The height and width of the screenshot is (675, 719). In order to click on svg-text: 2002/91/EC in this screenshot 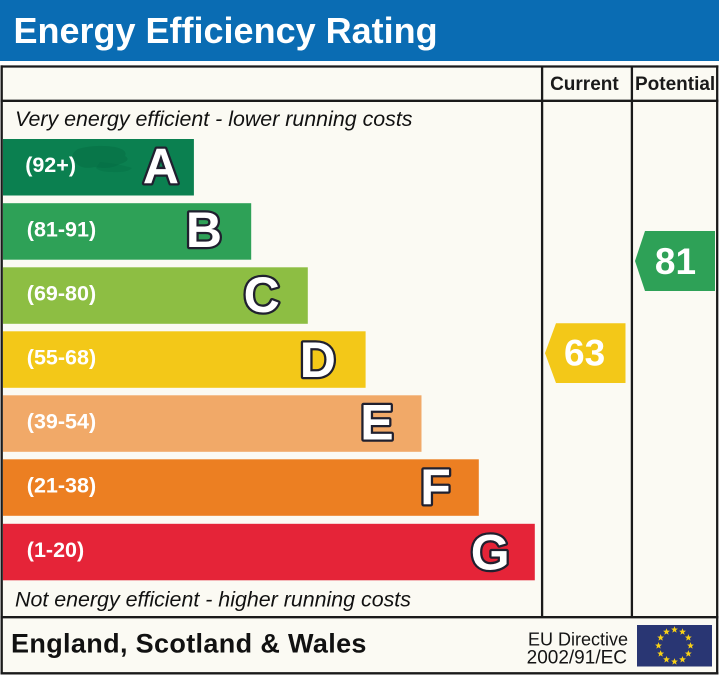, I will do `click(577, 658)`.